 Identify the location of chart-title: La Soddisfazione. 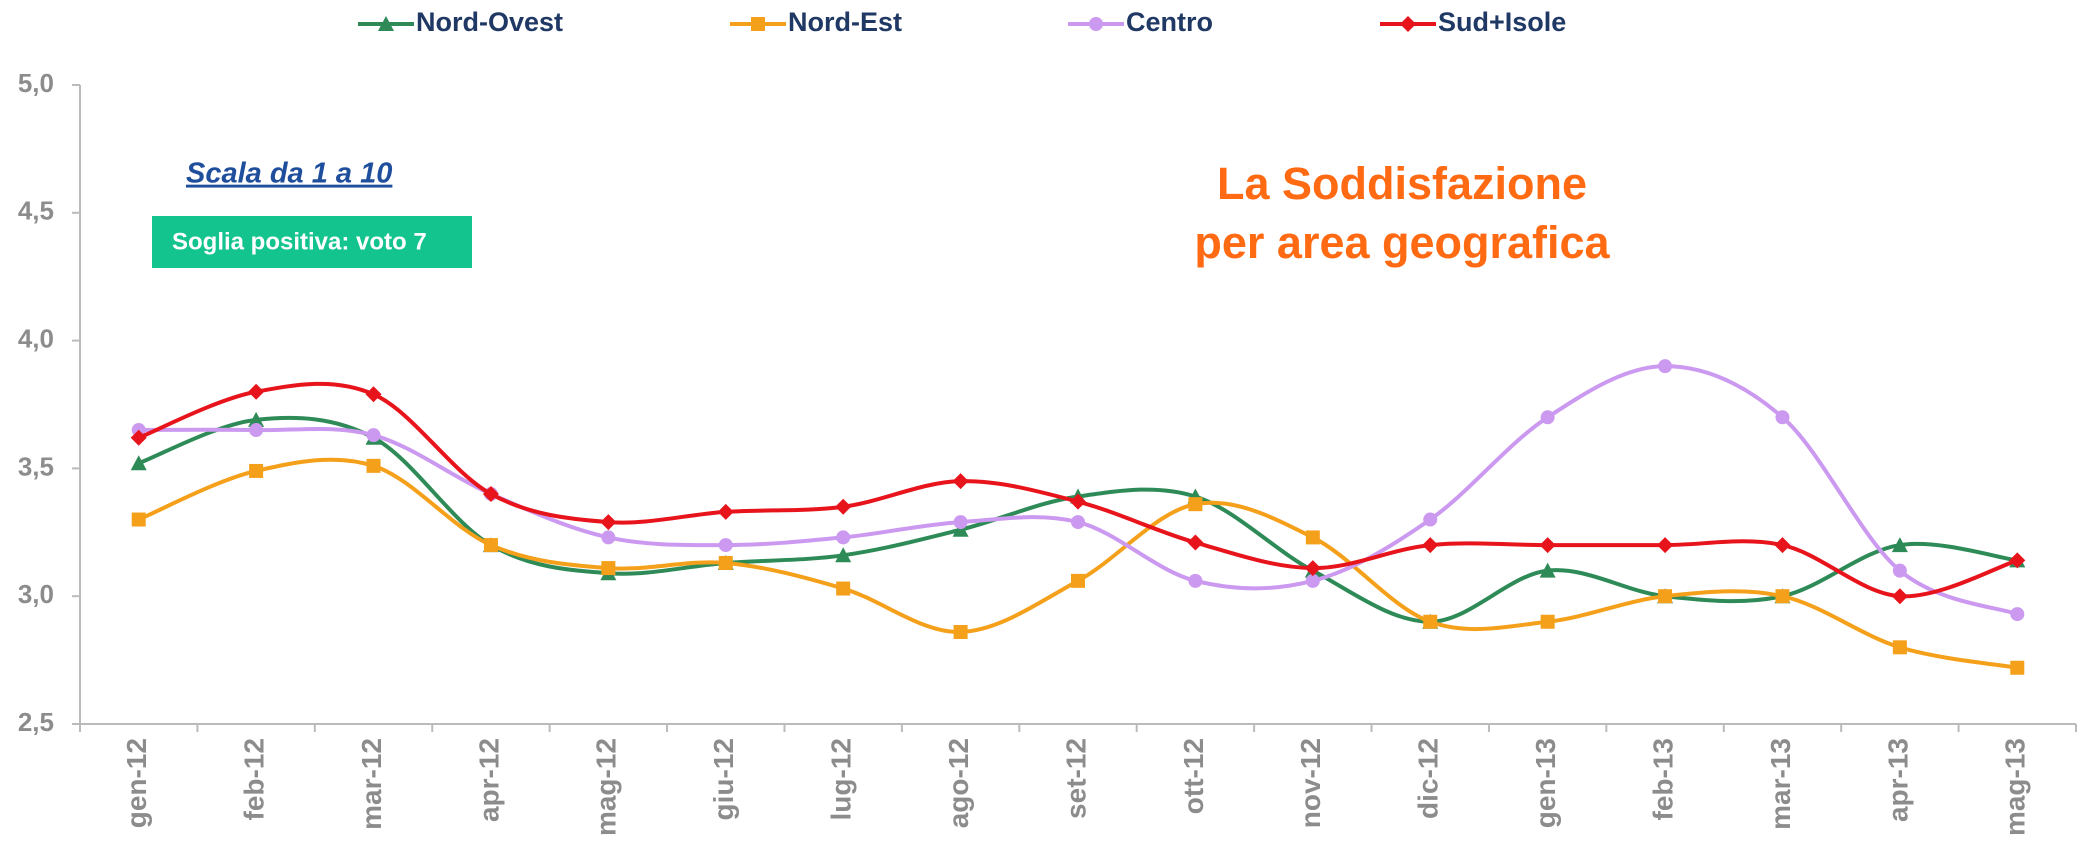
(1402, 183).